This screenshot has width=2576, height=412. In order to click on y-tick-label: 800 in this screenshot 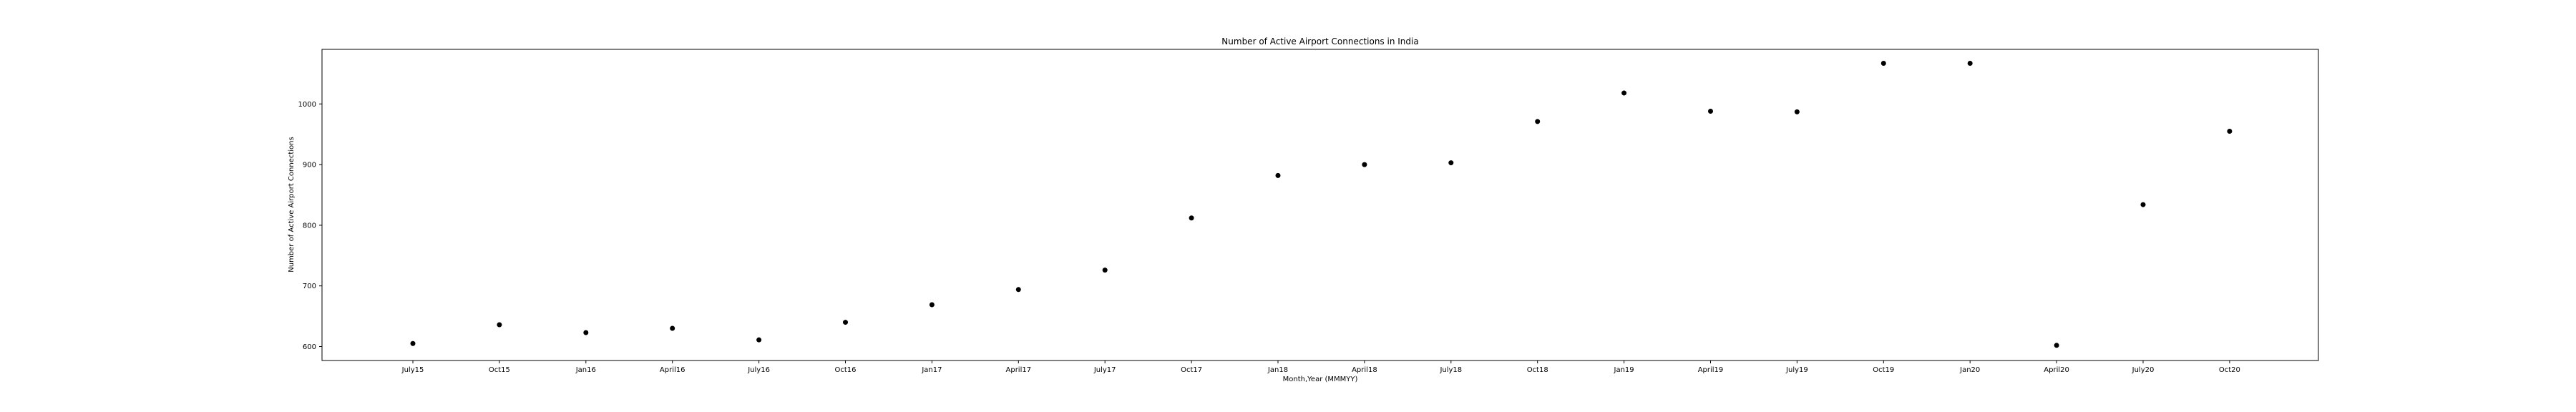, I will do `click(309, 226)`.